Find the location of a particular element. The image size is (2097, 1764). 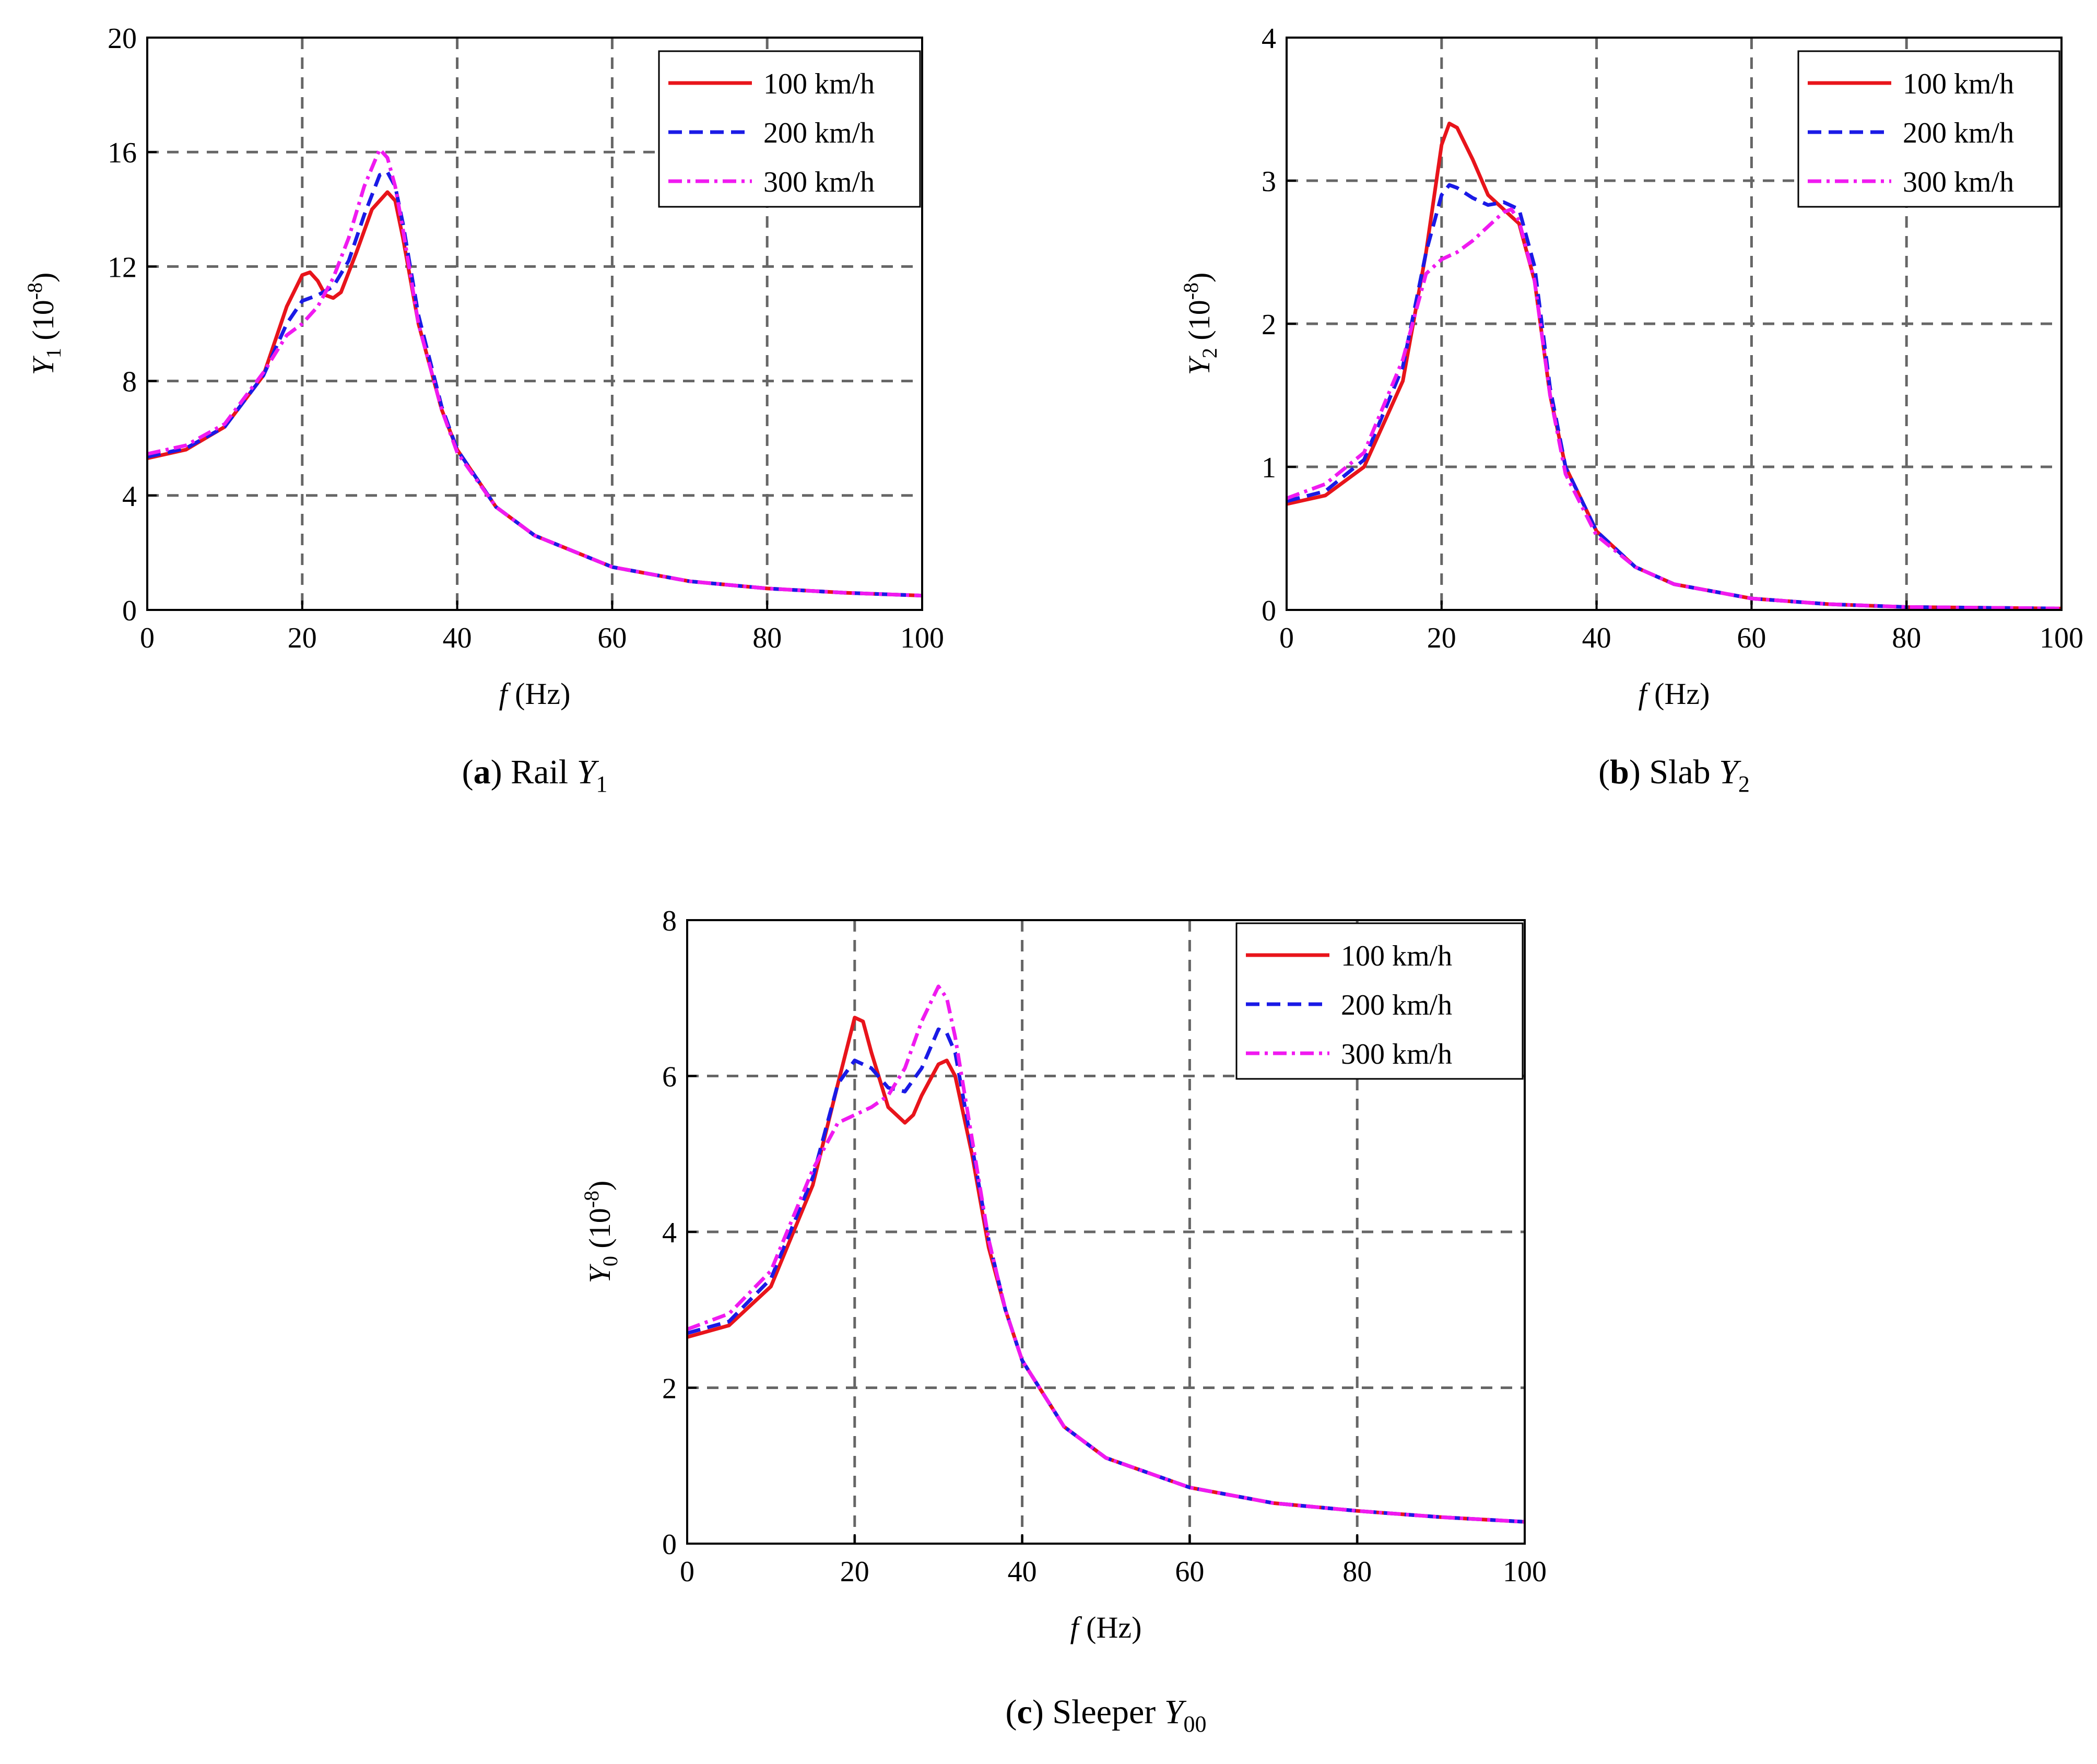

chart-a-y-tick-label: 12 is located at coordinates (122, 267).